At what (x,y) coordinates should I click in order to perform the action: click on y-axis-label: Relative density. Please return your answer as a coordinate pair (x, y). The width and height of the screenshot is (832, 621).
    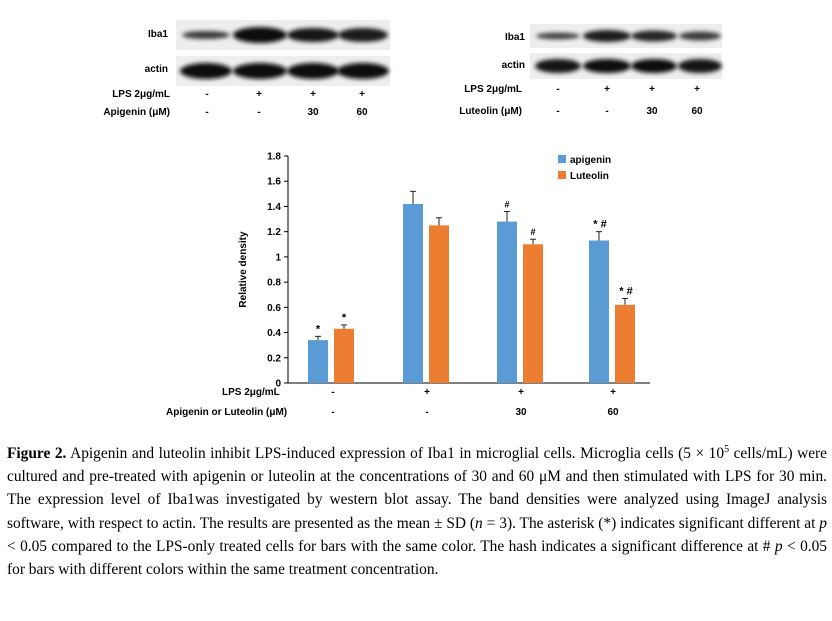
    Looking at the image, I should click on (243, 269).